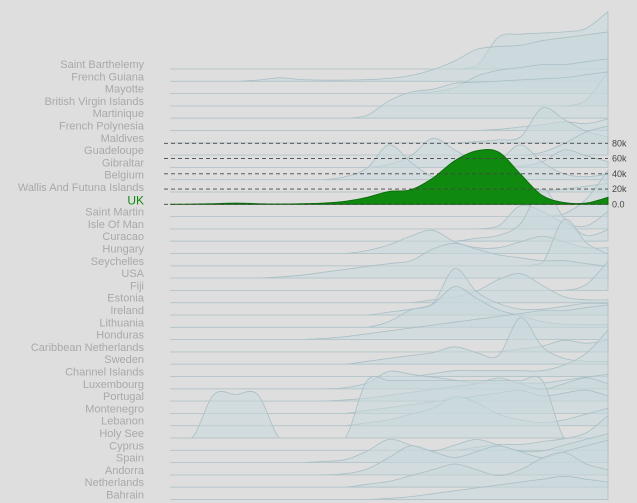  Describe the element at coordinates (95, 102) in the screenshot. I see `label-british-virgin-islands: British Virgin Islands` at that location.